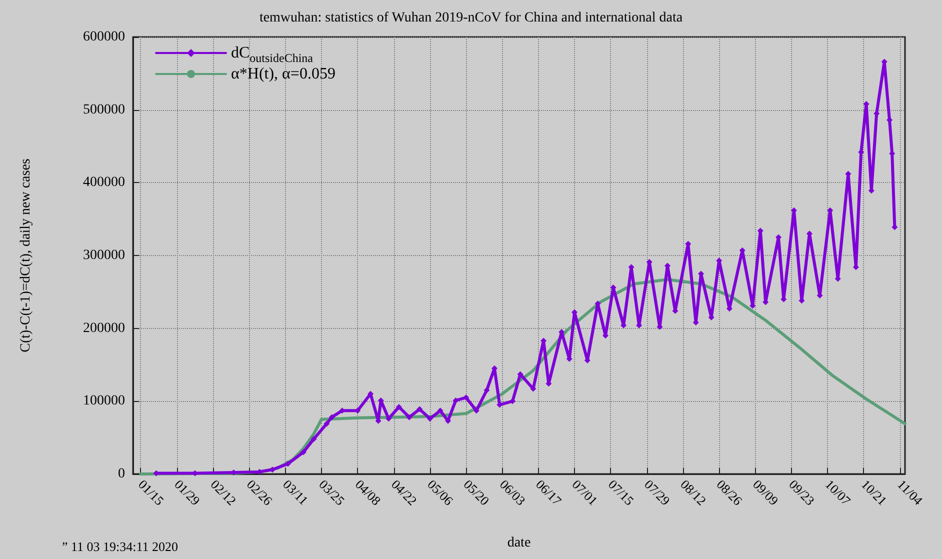 The height and width of the screenshot is (559, 942). I want to click on y-tick-label: 200000, so click(104, 328).